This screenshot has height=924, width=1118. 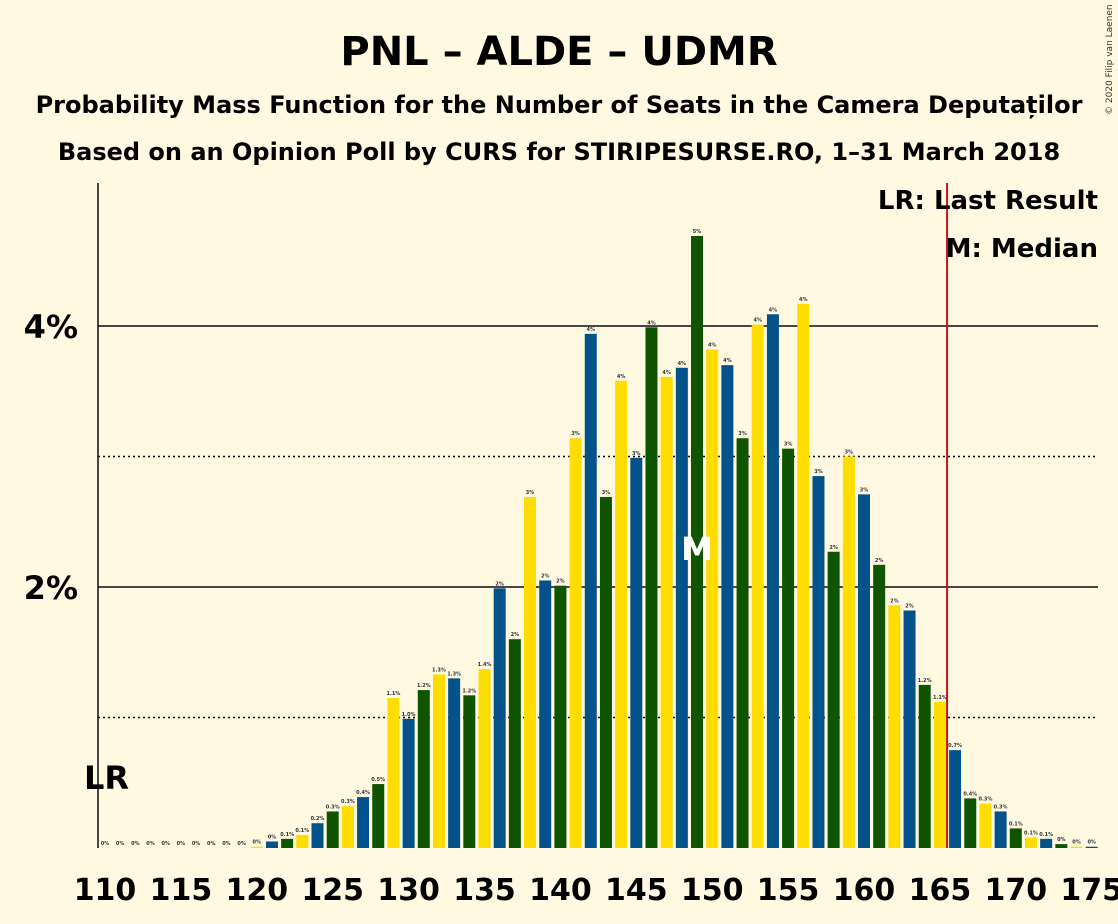 I want to click on bar-label-123: 0.1%, so click(x=302, y=831).